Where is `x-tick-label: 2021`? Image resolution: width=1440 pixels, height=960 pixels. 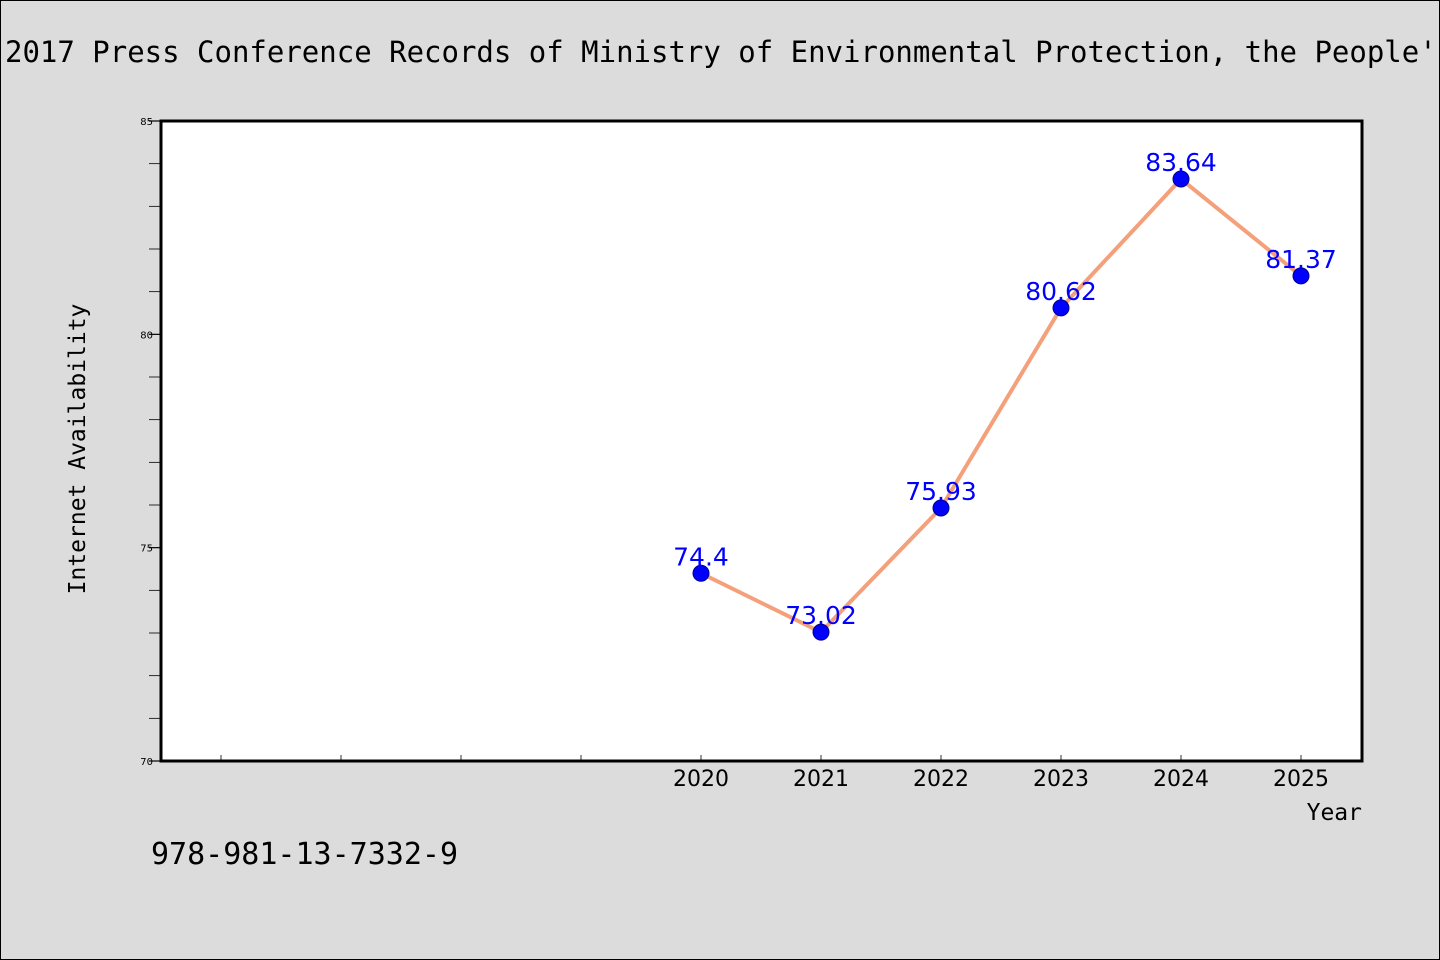
x-tick-label: 2021 is located at coordinates (821, 779).